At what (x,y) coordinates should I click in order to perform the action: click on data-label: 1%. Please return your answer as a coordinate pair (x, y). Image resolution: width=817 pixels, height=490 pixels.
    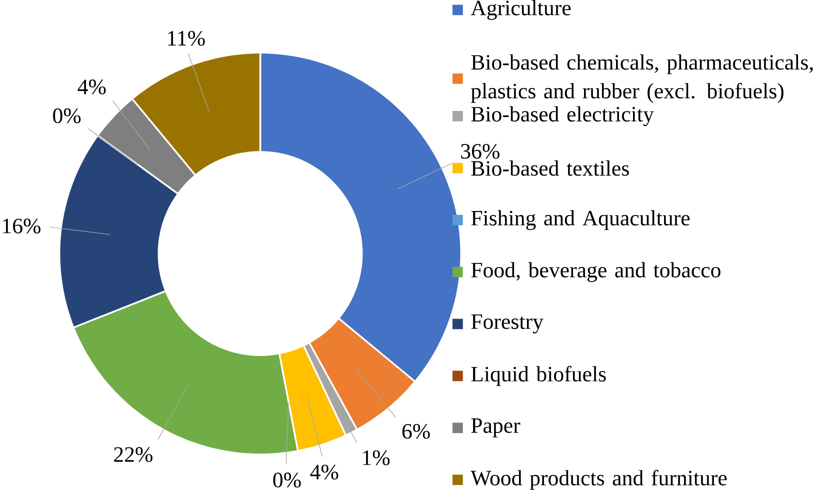
    Looking at the image, I should click on (376, 458).